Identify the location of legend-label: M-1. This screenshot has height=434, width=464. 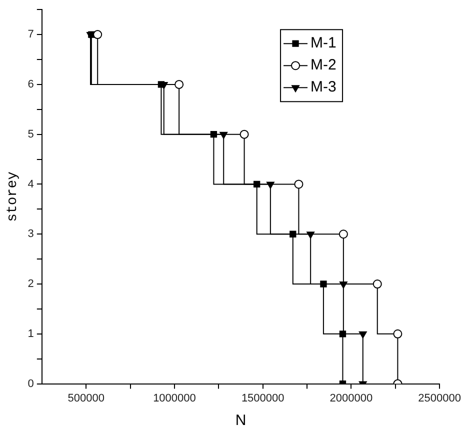
(323, 43).